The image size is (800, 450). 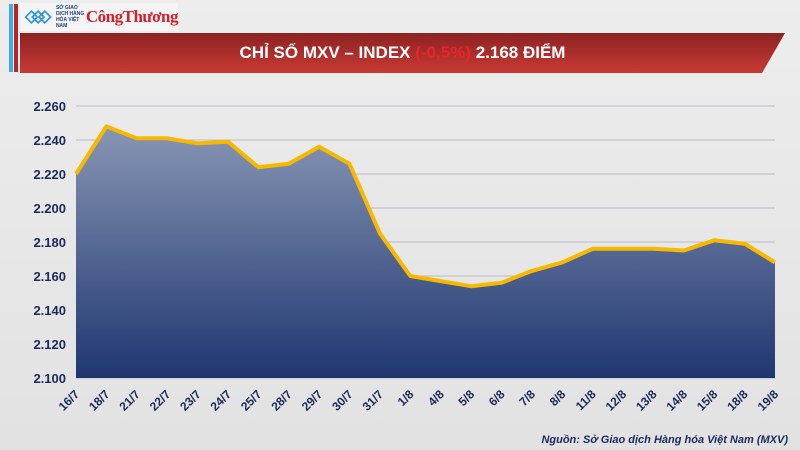 I want to click on x-tick-label: 13/8, so click(x=646, y=400).